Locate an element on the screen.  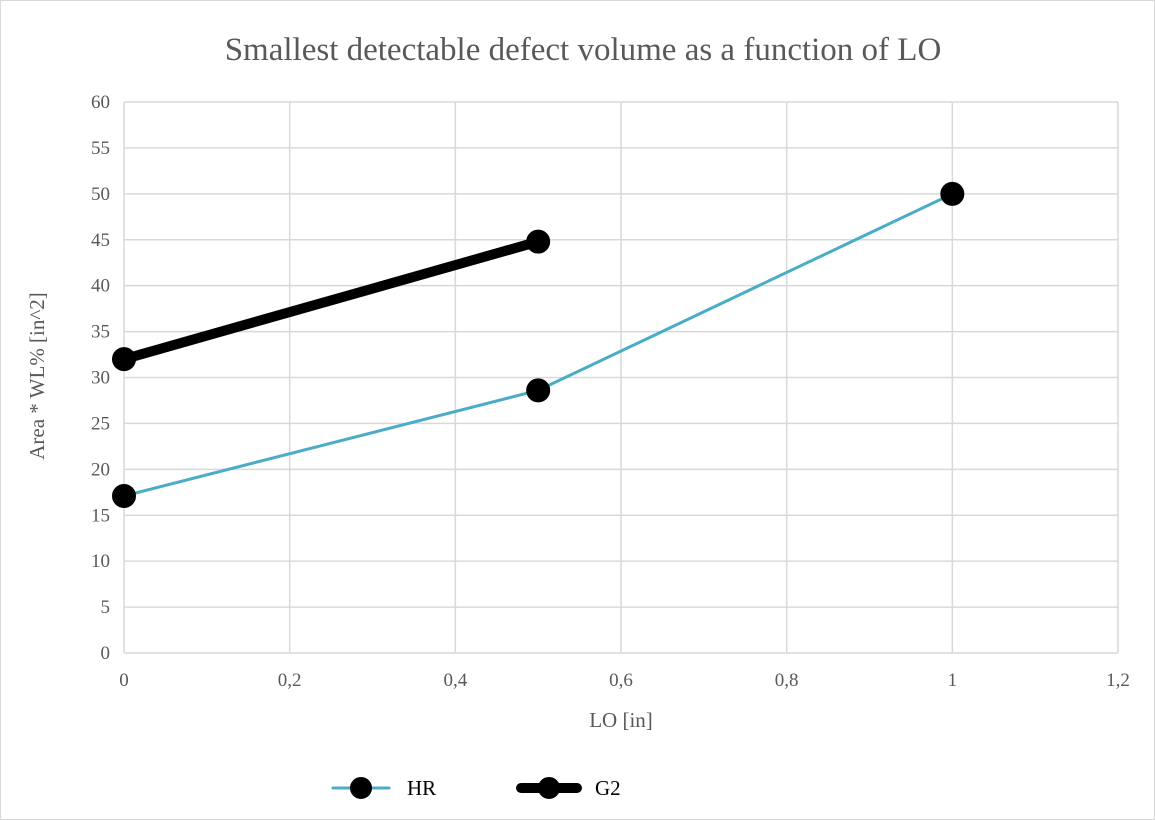
y-tick-label: 35 is located at coordinates (100, 332).